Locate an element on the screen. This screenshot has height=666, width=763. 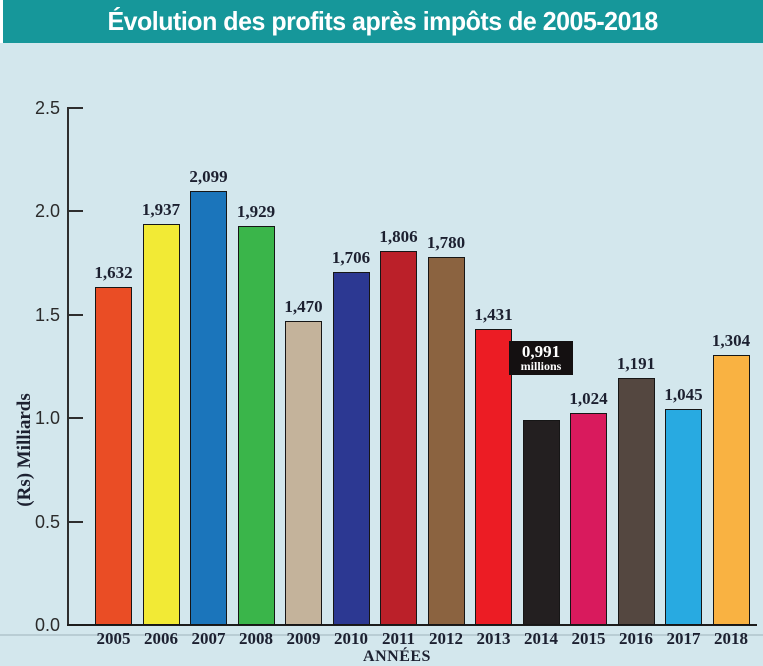
bar-2005 is located at coordinates (113, 456).